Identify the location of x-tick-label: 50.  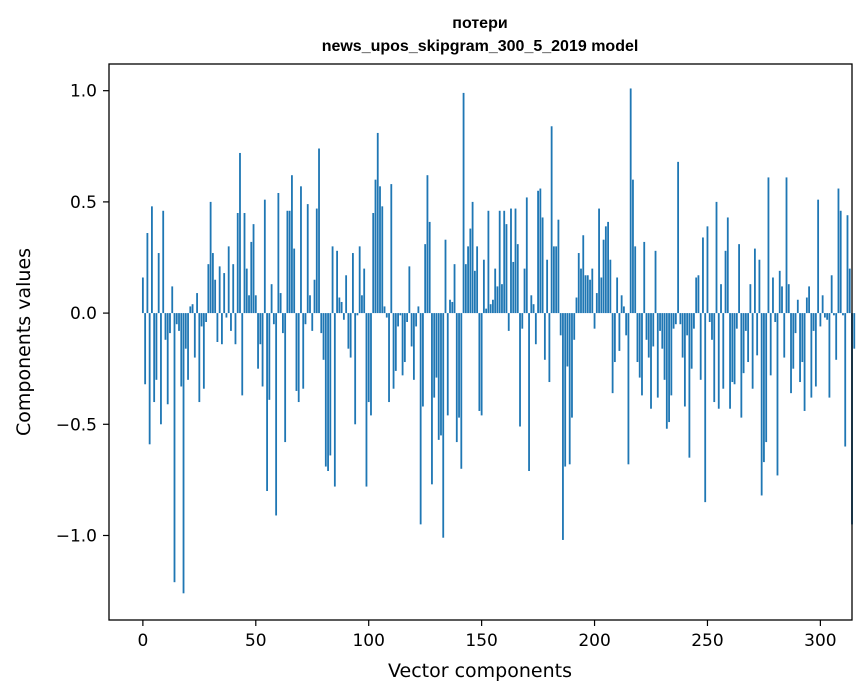
(256, 641).